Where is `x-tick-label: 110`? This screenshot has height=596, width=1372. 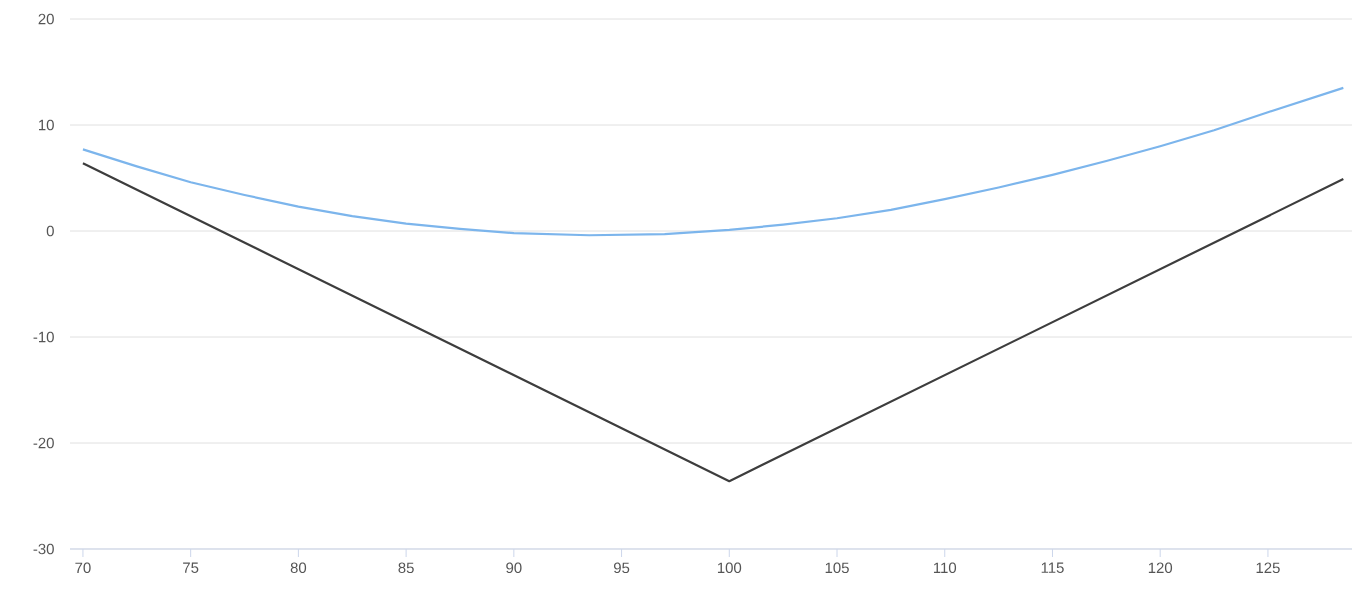 x-tick-label: 110 is located at coordinates (945, 568).